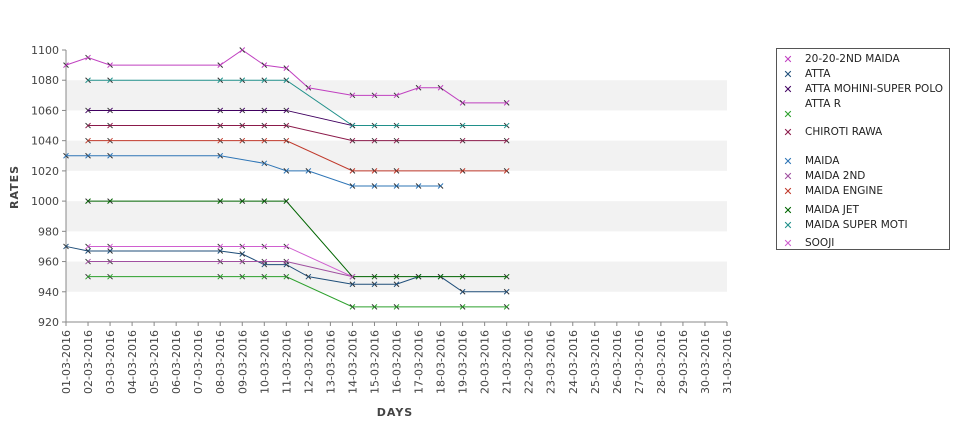  I want to click on x-tick-label: 16-03-2016, so click(397, 362).